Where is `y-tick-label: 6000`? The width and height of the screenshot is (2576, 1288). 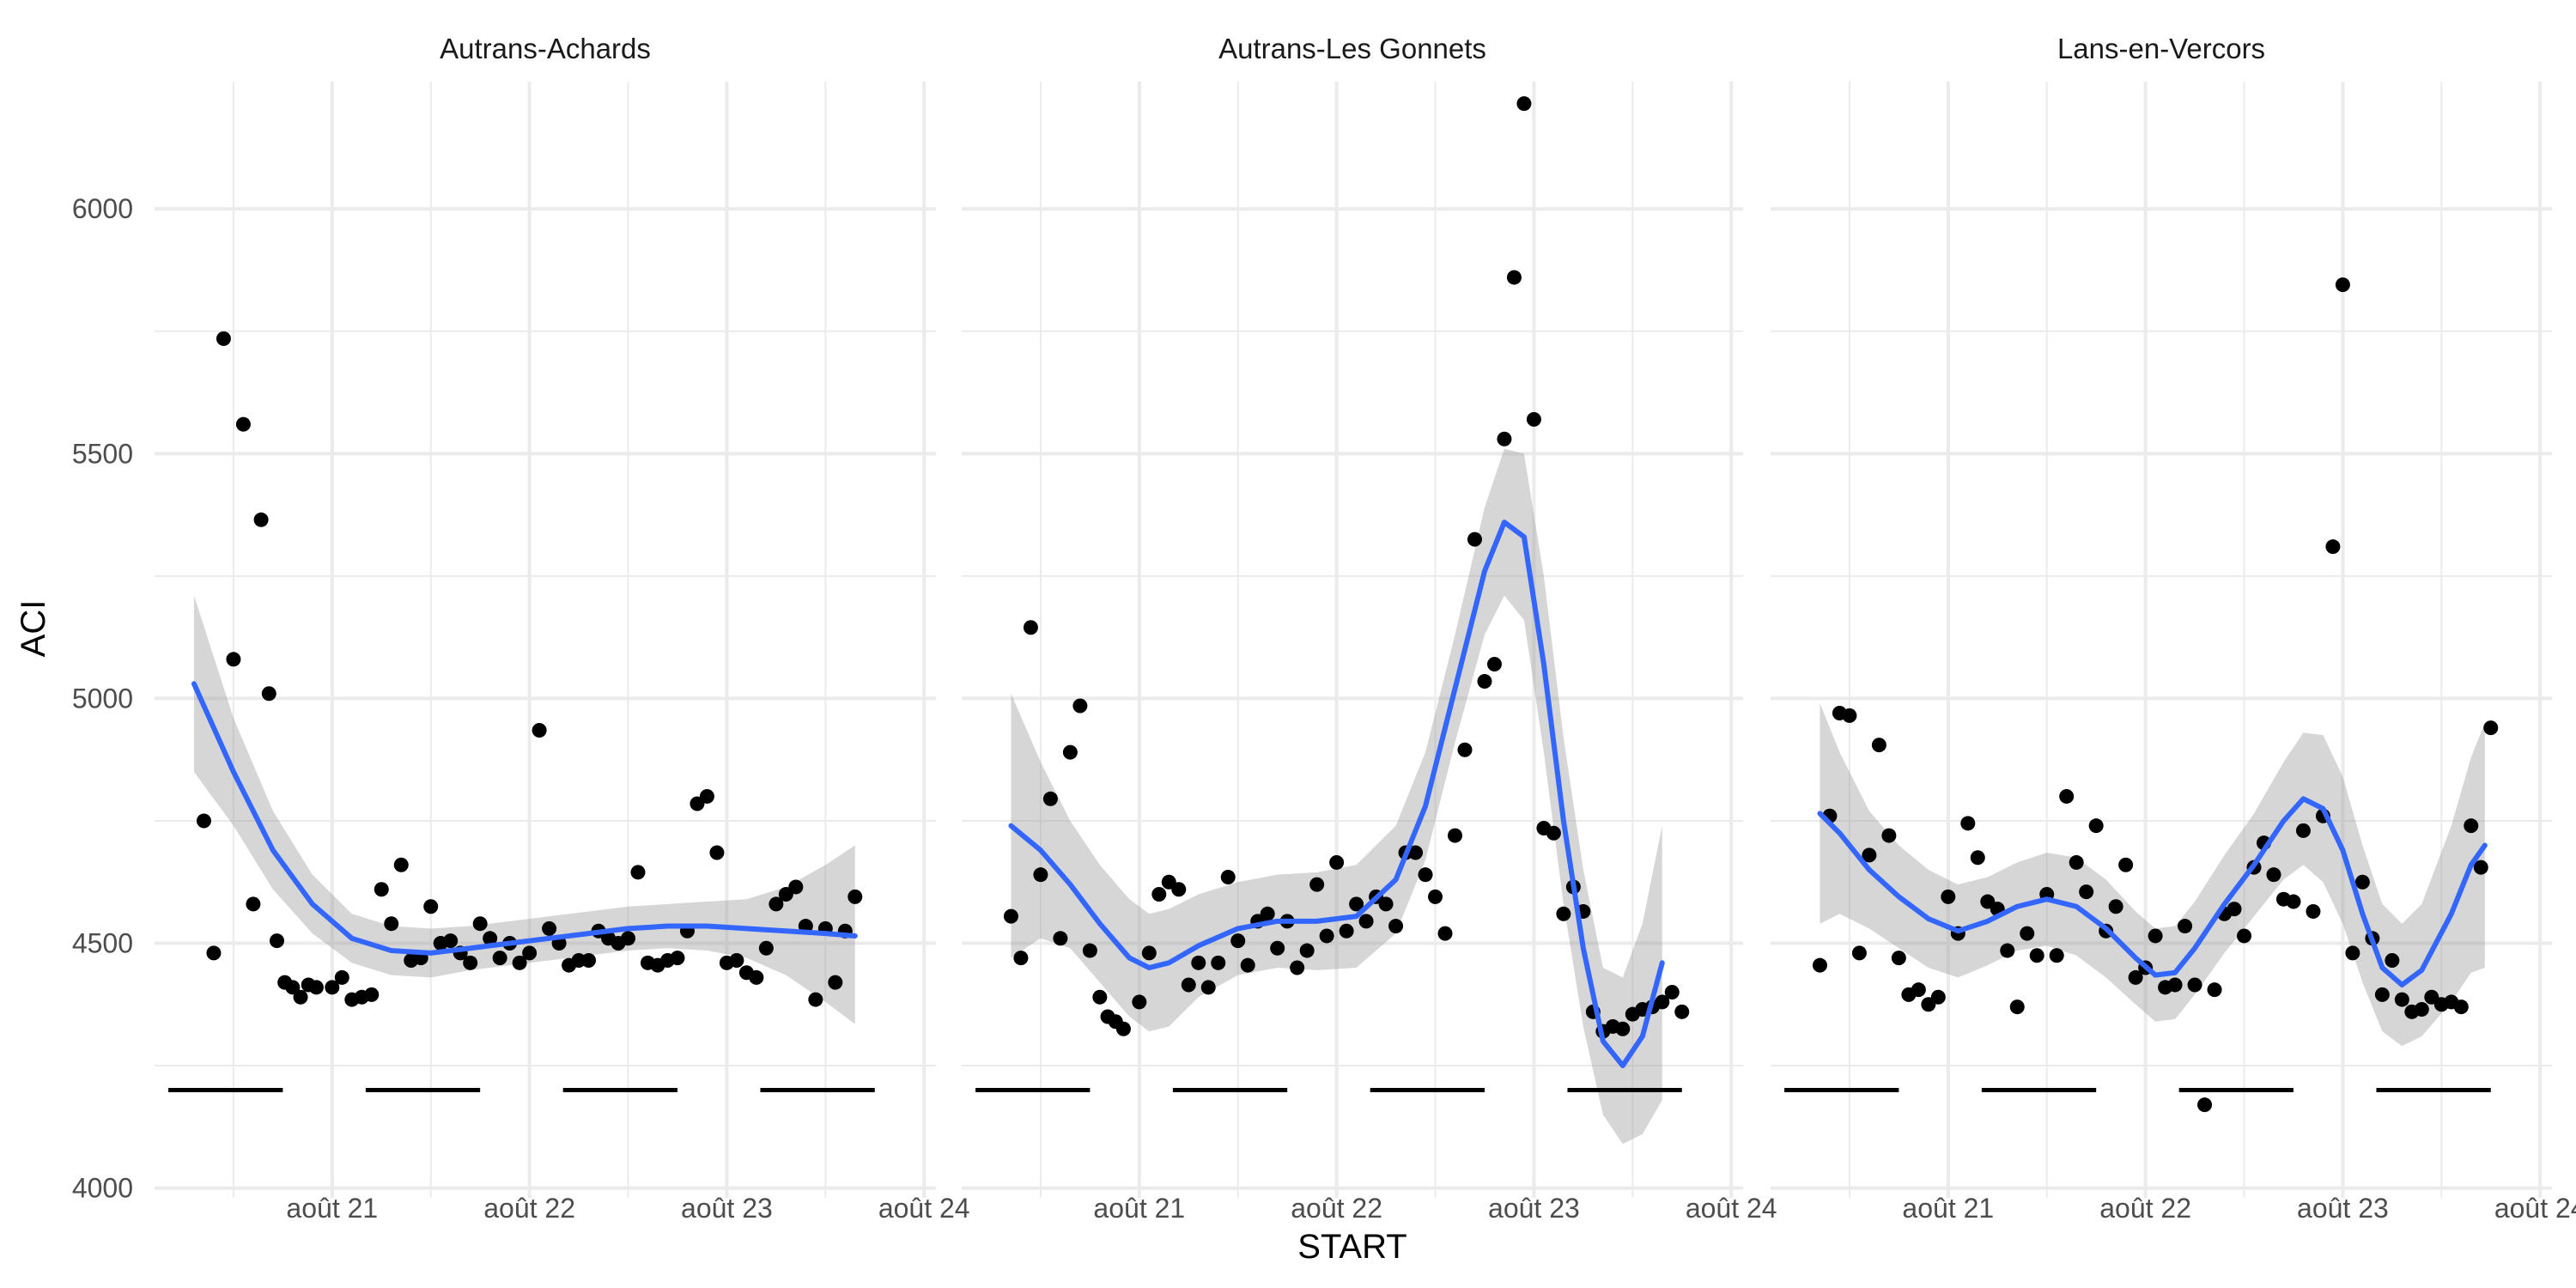
y-tick-label: 6000 is located at coordinates (102, 208).